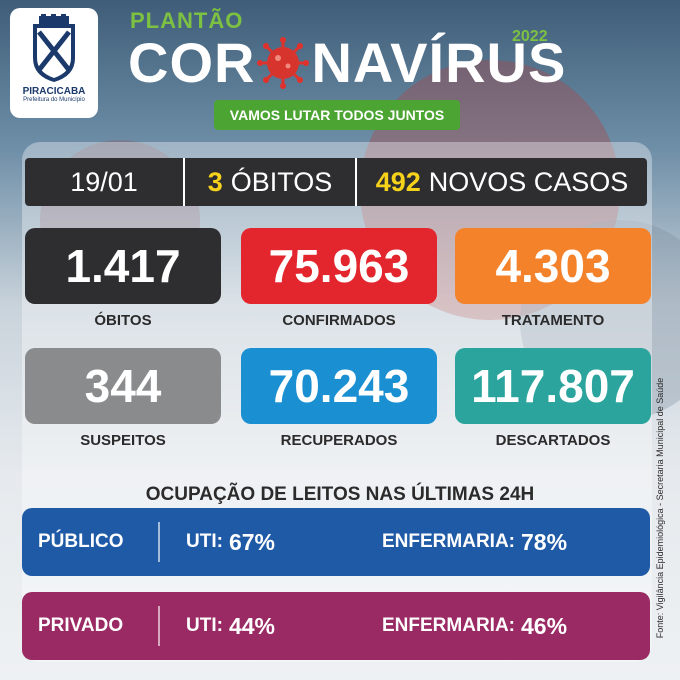 The width and height of the screenshot is (680, 680). I want to click on stat-card-confirmed: 75.963, so click(339, 266).